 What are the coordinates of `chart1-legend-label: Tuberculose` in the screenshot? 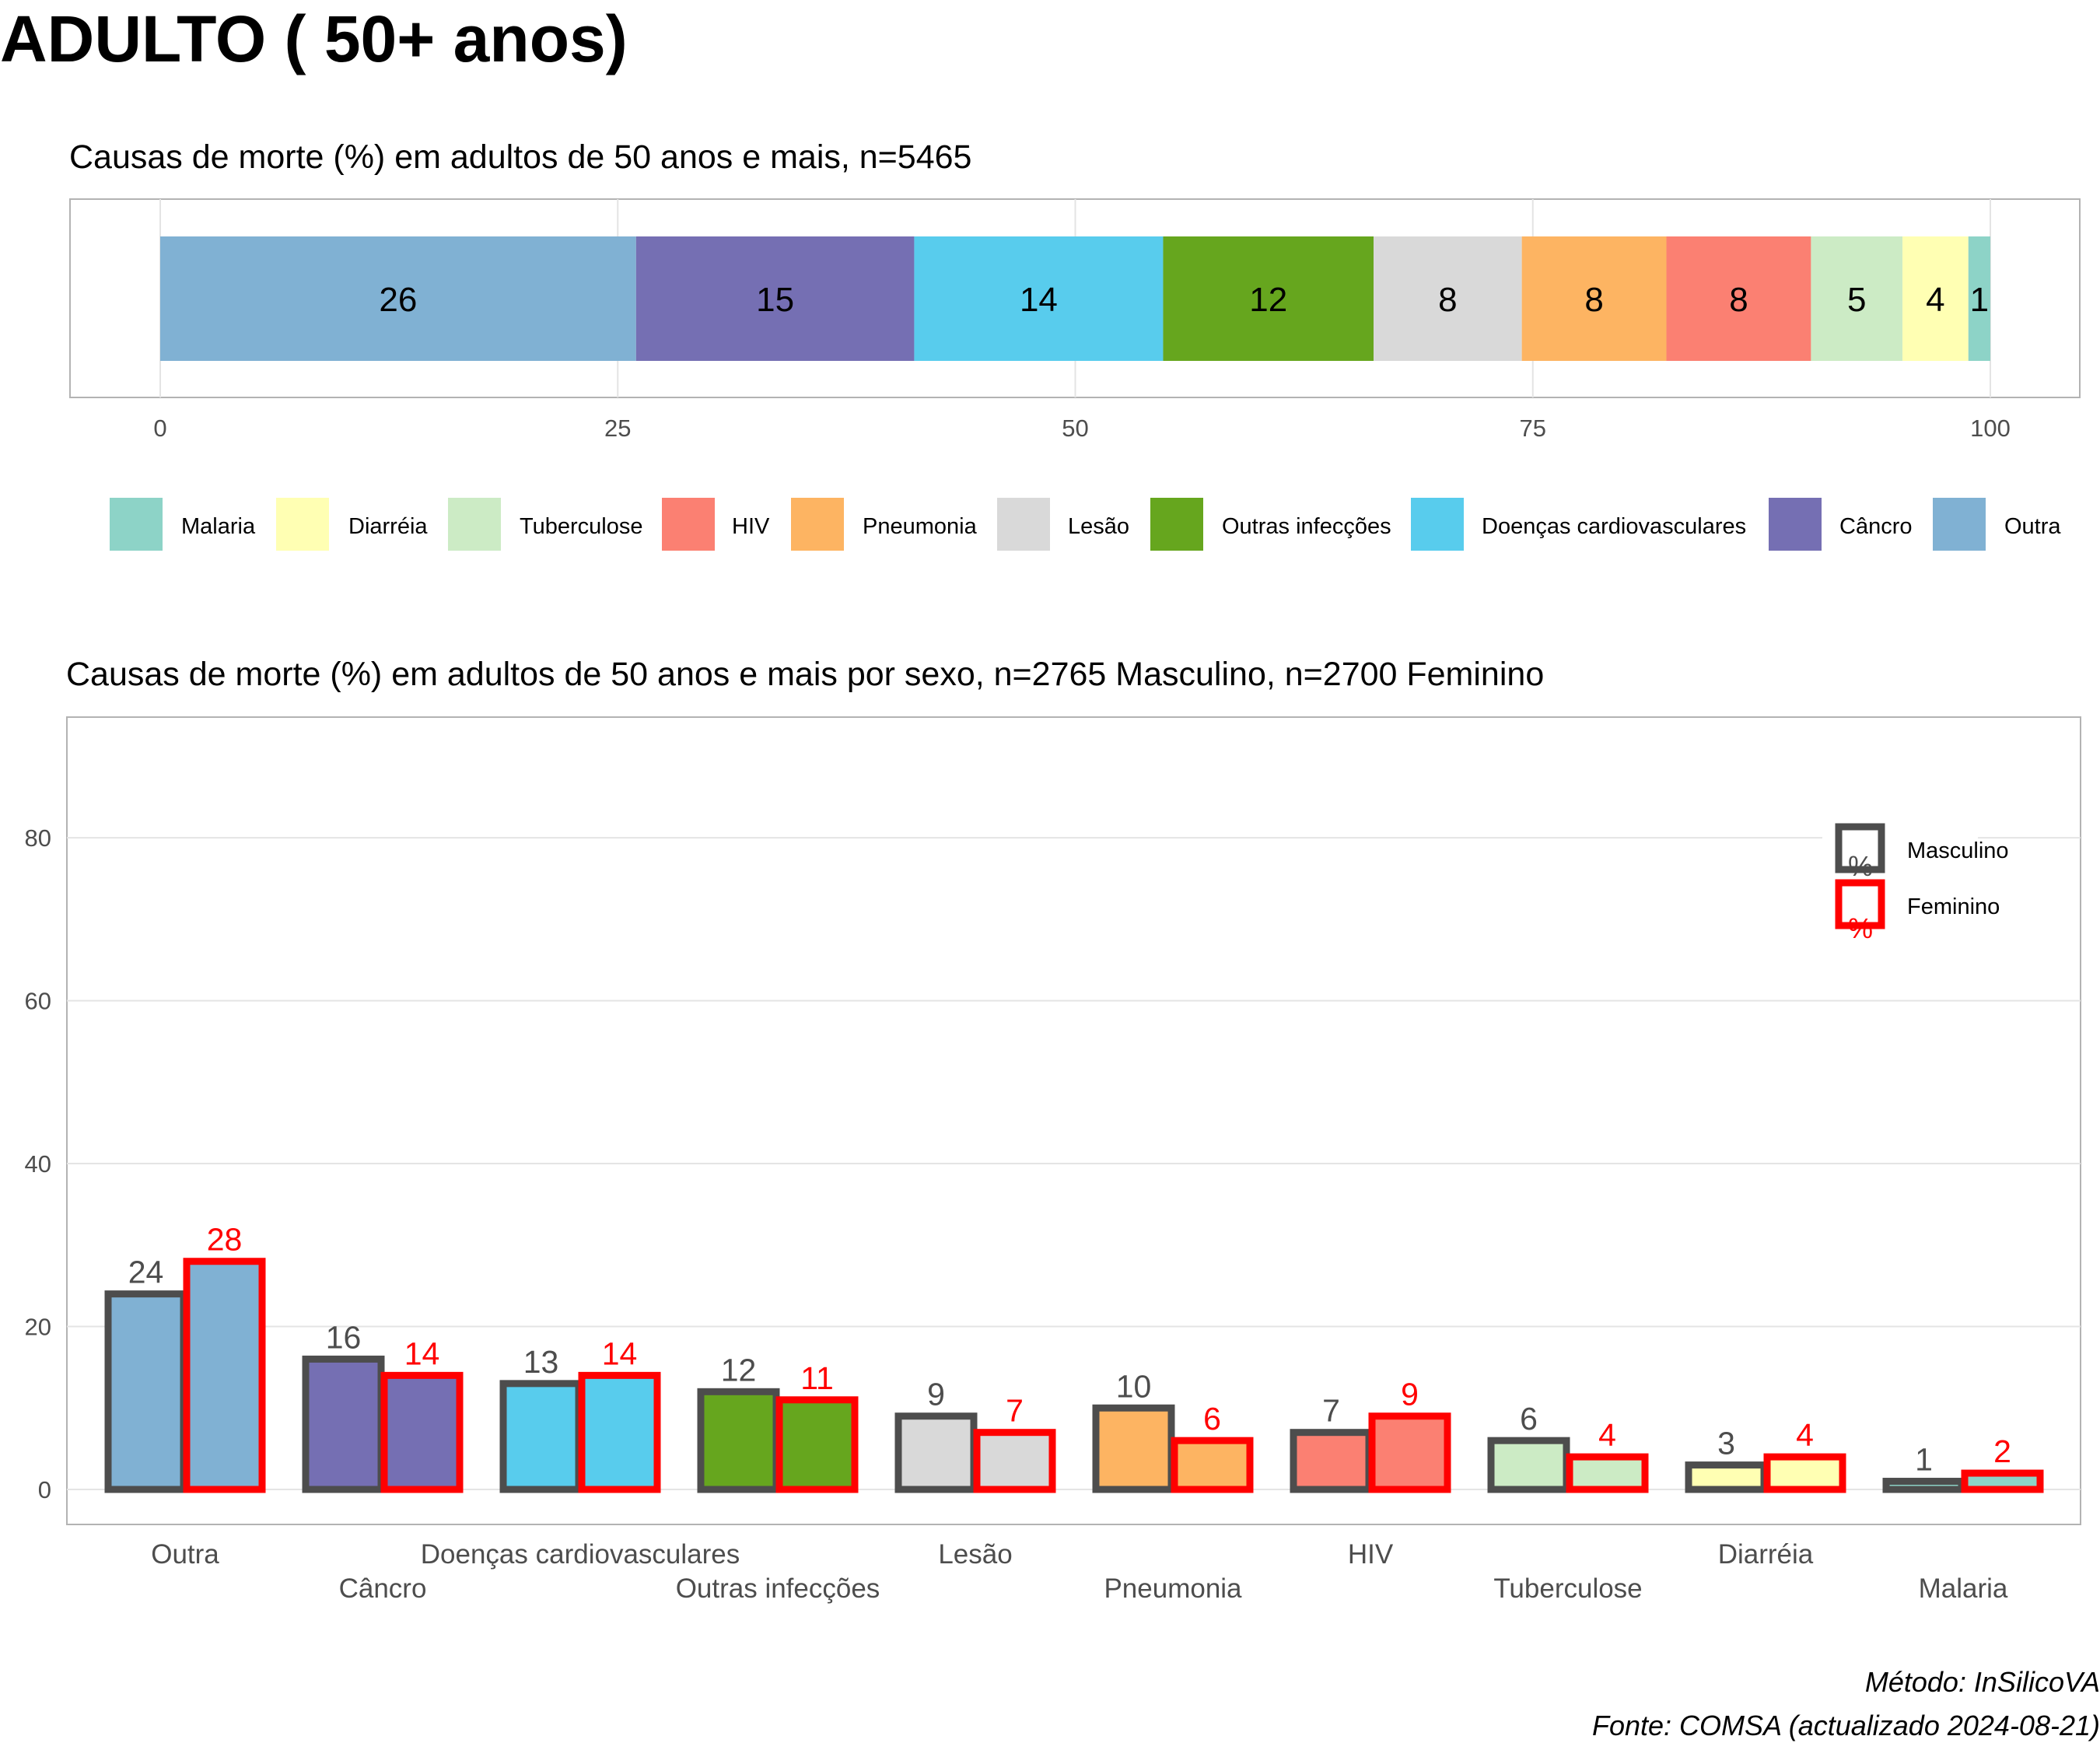 It's located at (582, 526).